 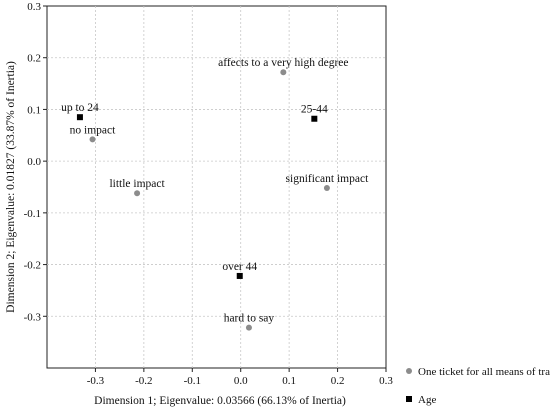 What do you see at coordinates (96, 381) in the screenshot?
I see `x-tick-label: -0.3` at bounding box center [96, 381].